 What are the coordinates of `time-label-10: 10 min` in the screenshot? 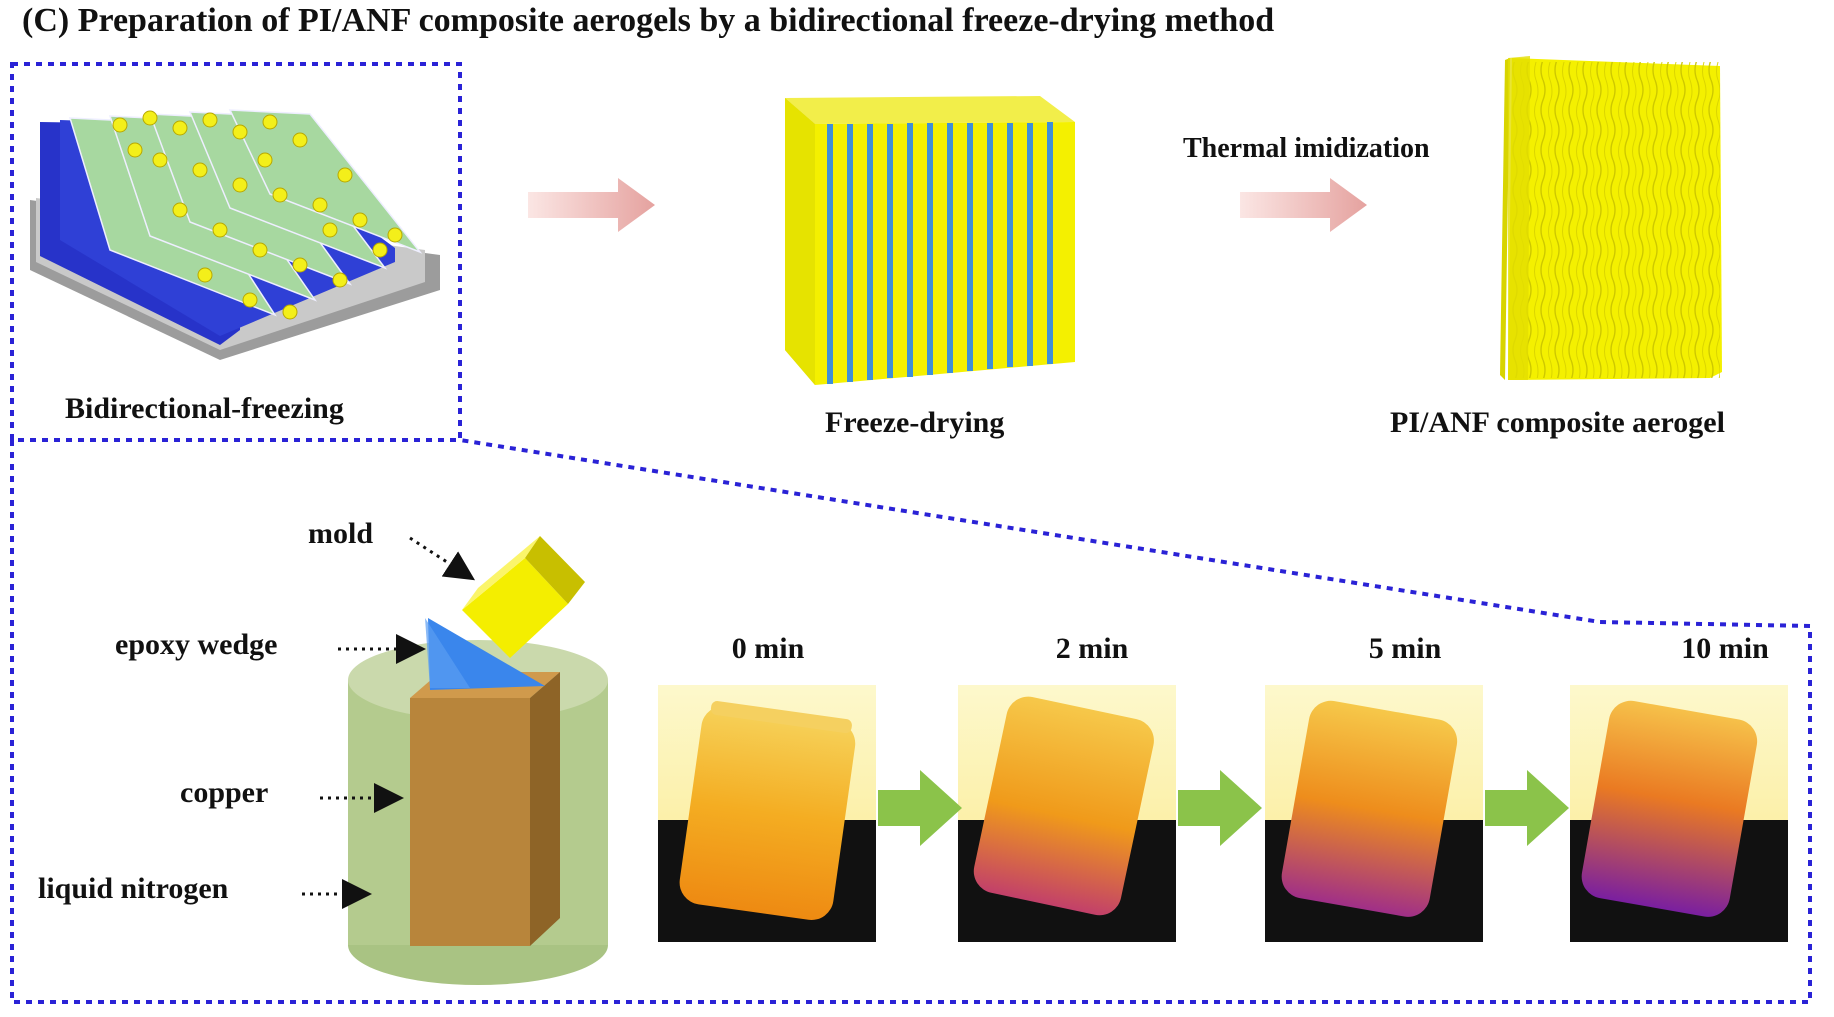 It's located at (1725, 648).